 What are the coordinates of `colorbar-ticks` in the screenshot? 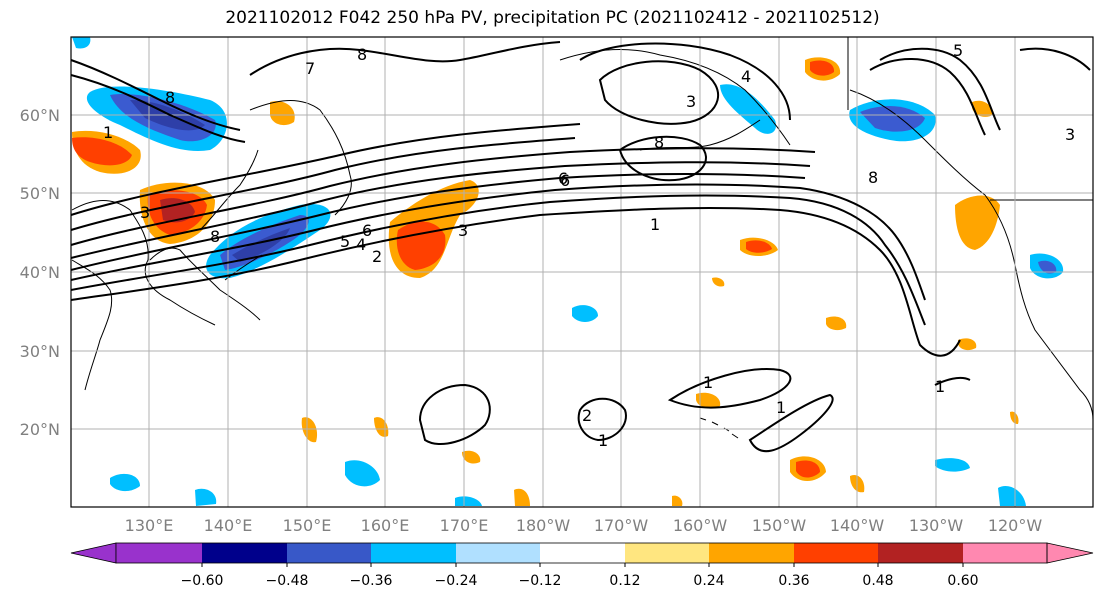 It's located at (582, 565).